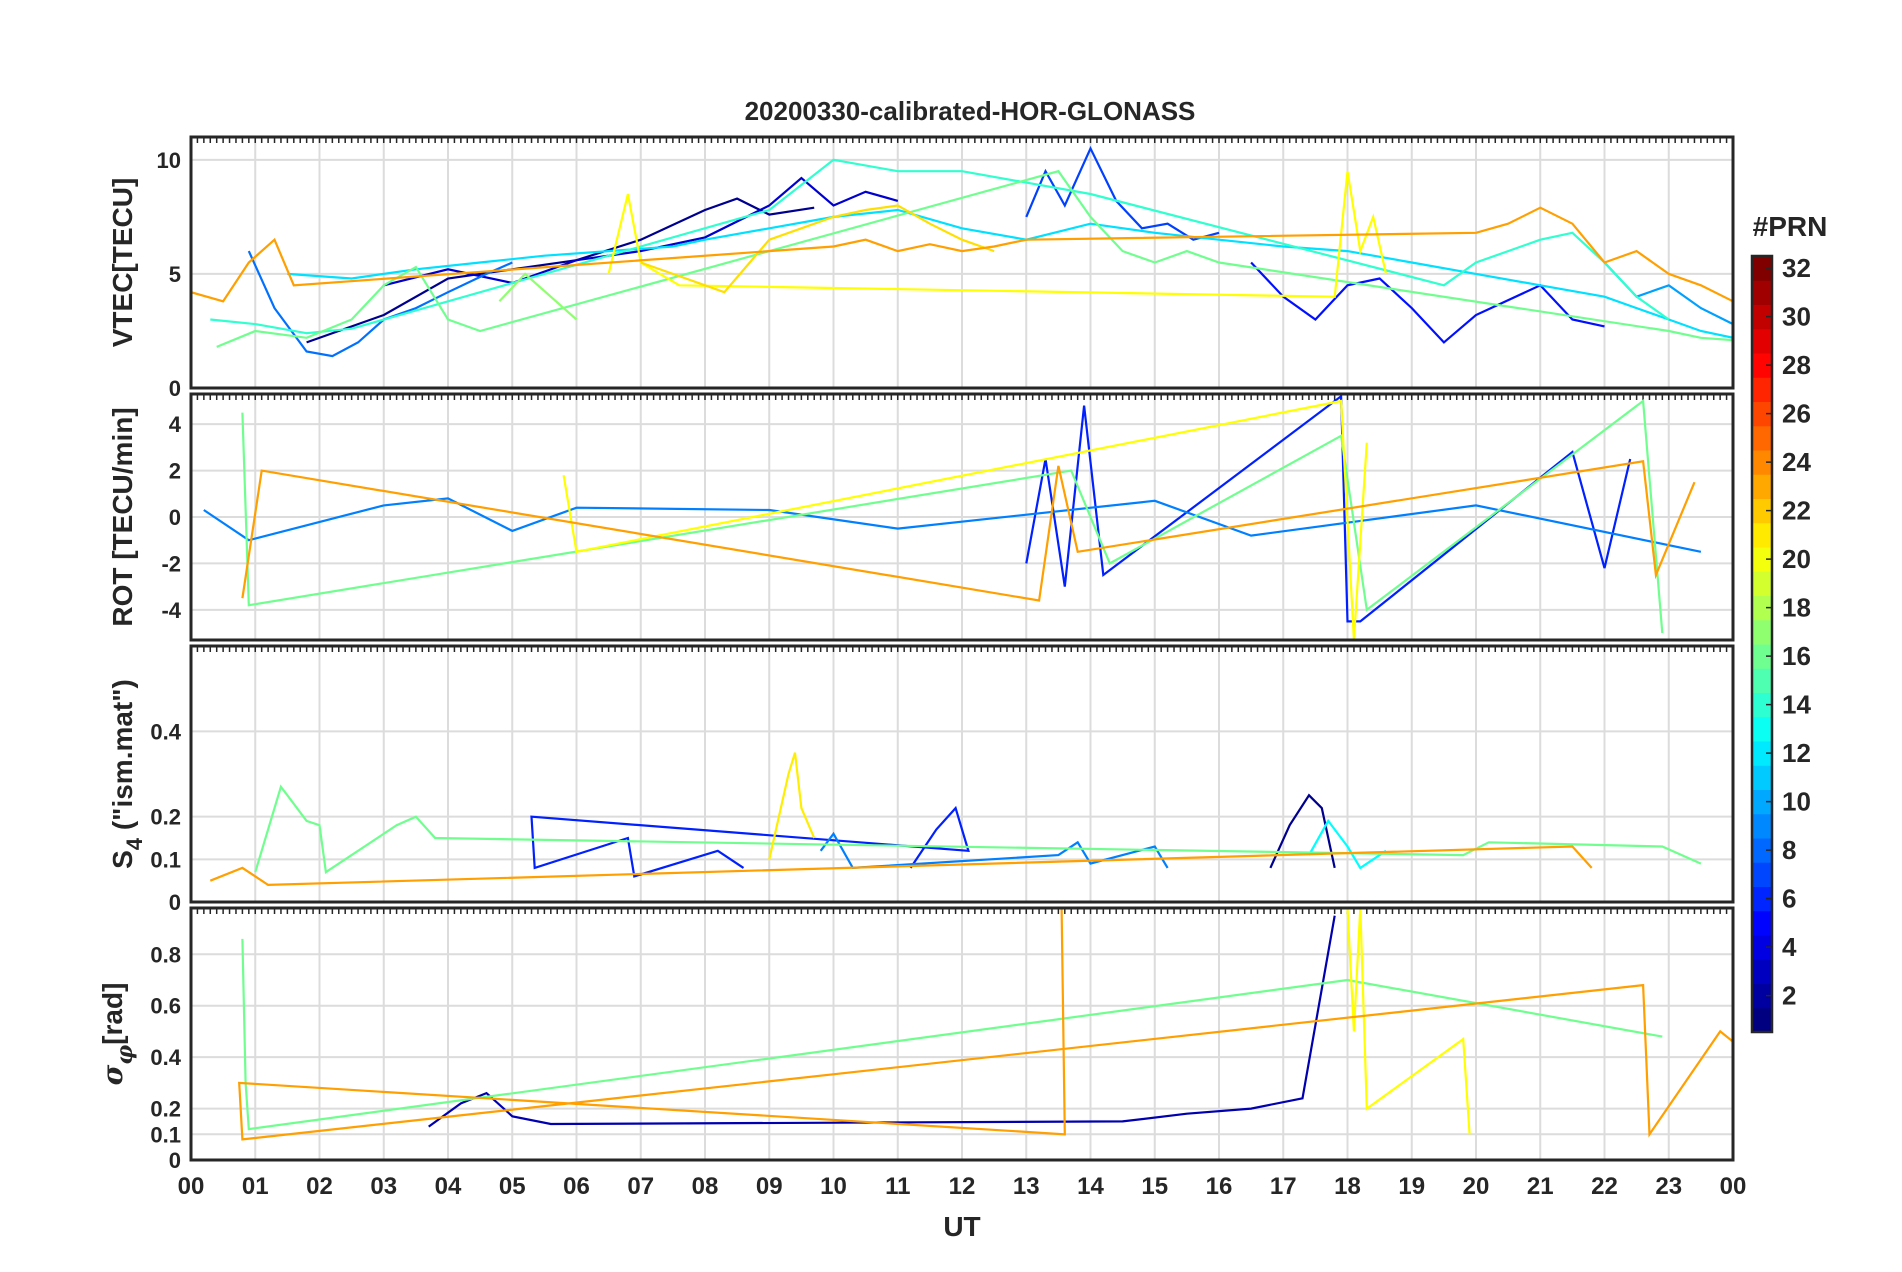  I want to click on colorbar-tick-label: 14, so click(1796, 705).